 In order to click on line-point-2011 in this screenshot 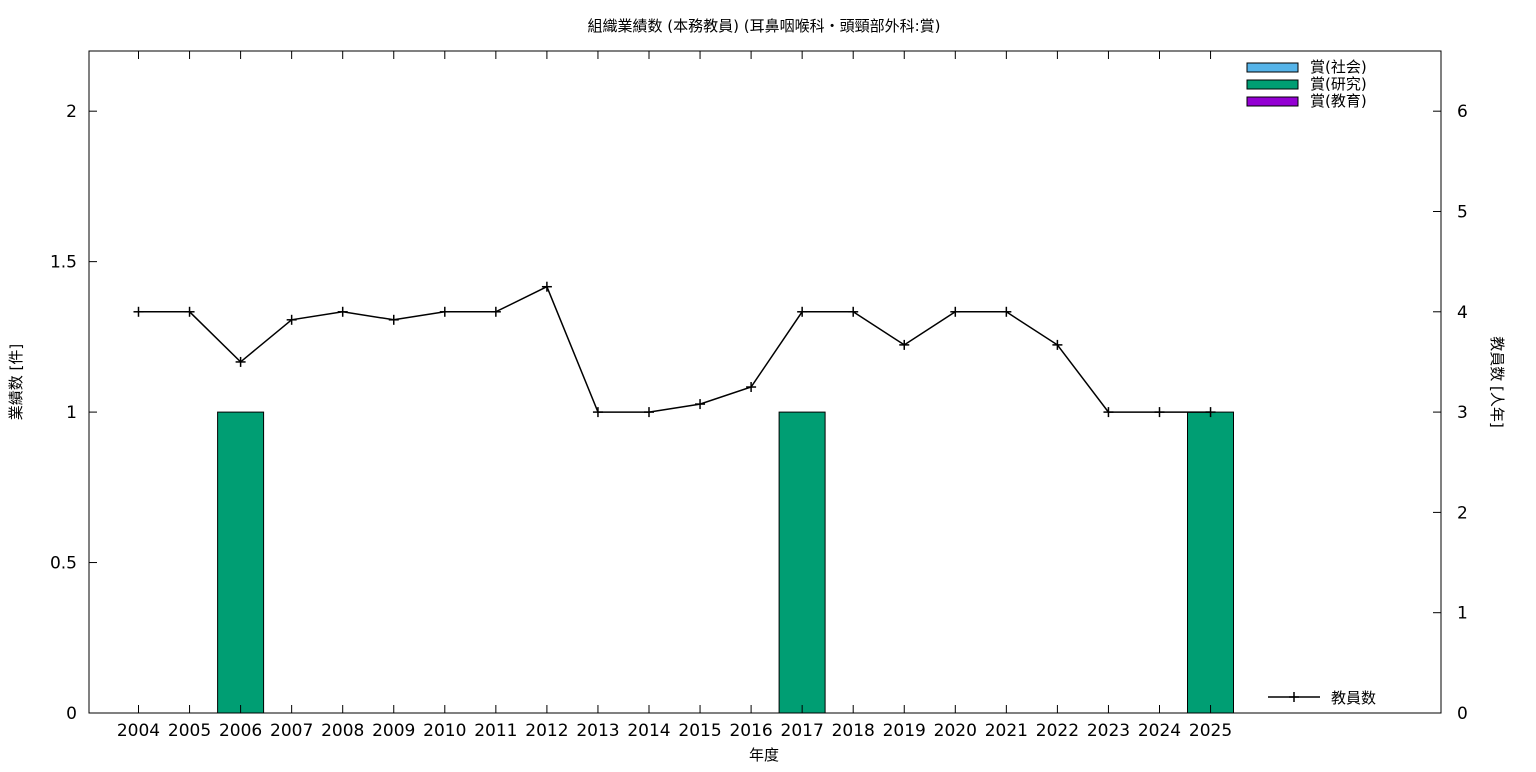, I will do `click(495, 311)`.